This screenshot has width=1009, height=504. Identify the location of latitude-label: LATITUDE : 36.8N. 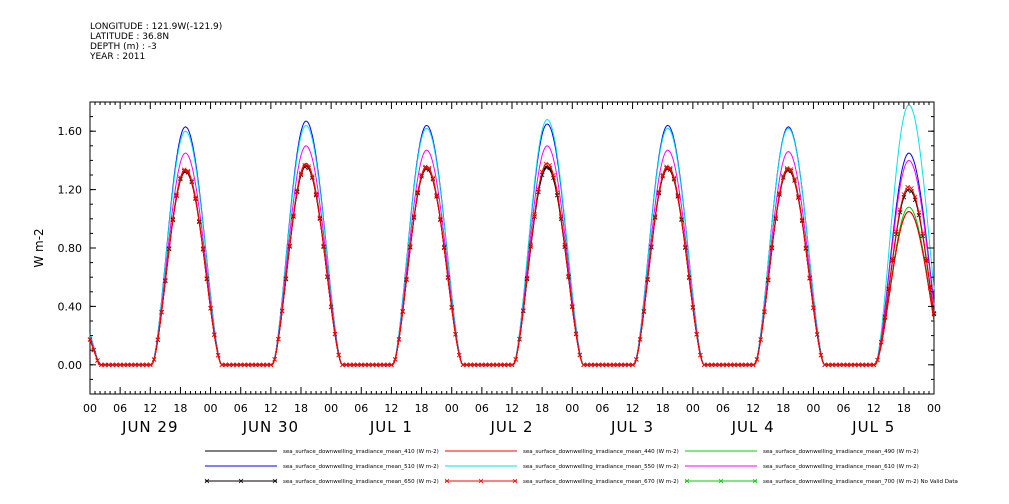
(130, 37).